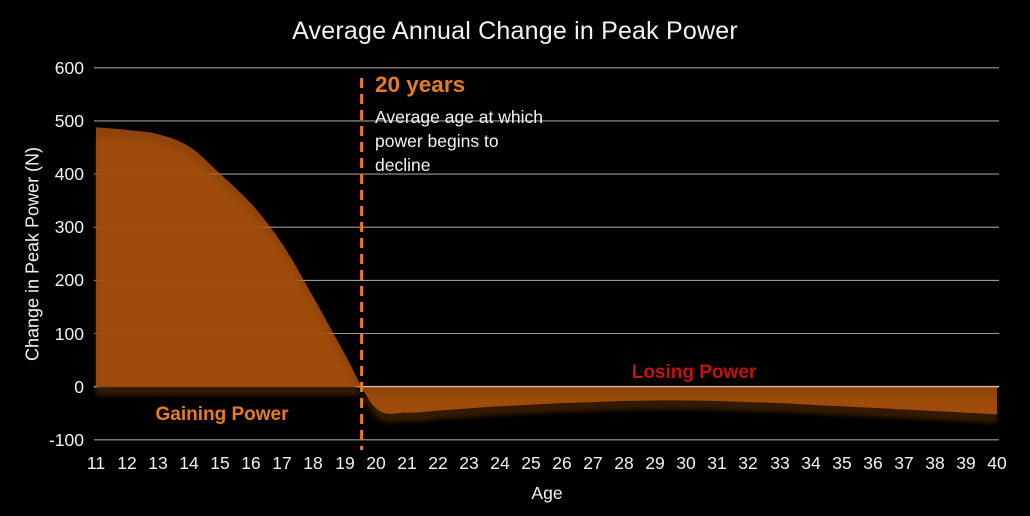 This screenshot has width=1030, height=516. I want to click on x-tick-label: 14, so click(189, 463).